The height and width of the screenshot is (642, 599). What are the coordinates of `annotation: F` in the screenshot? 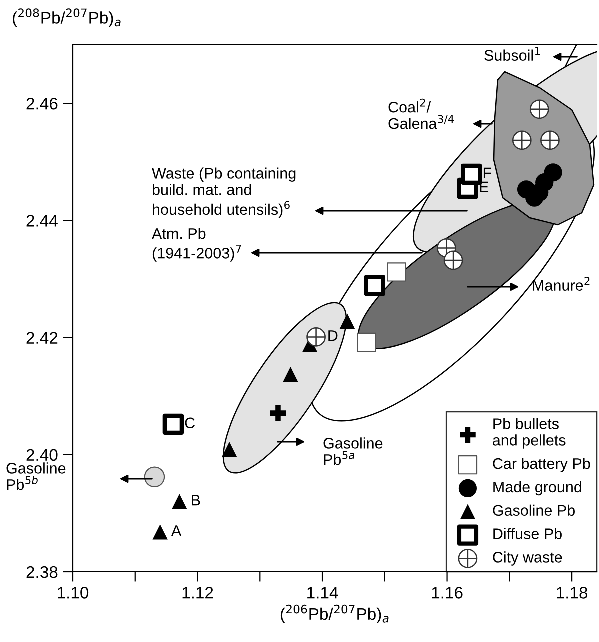 It's located at (488, 173).